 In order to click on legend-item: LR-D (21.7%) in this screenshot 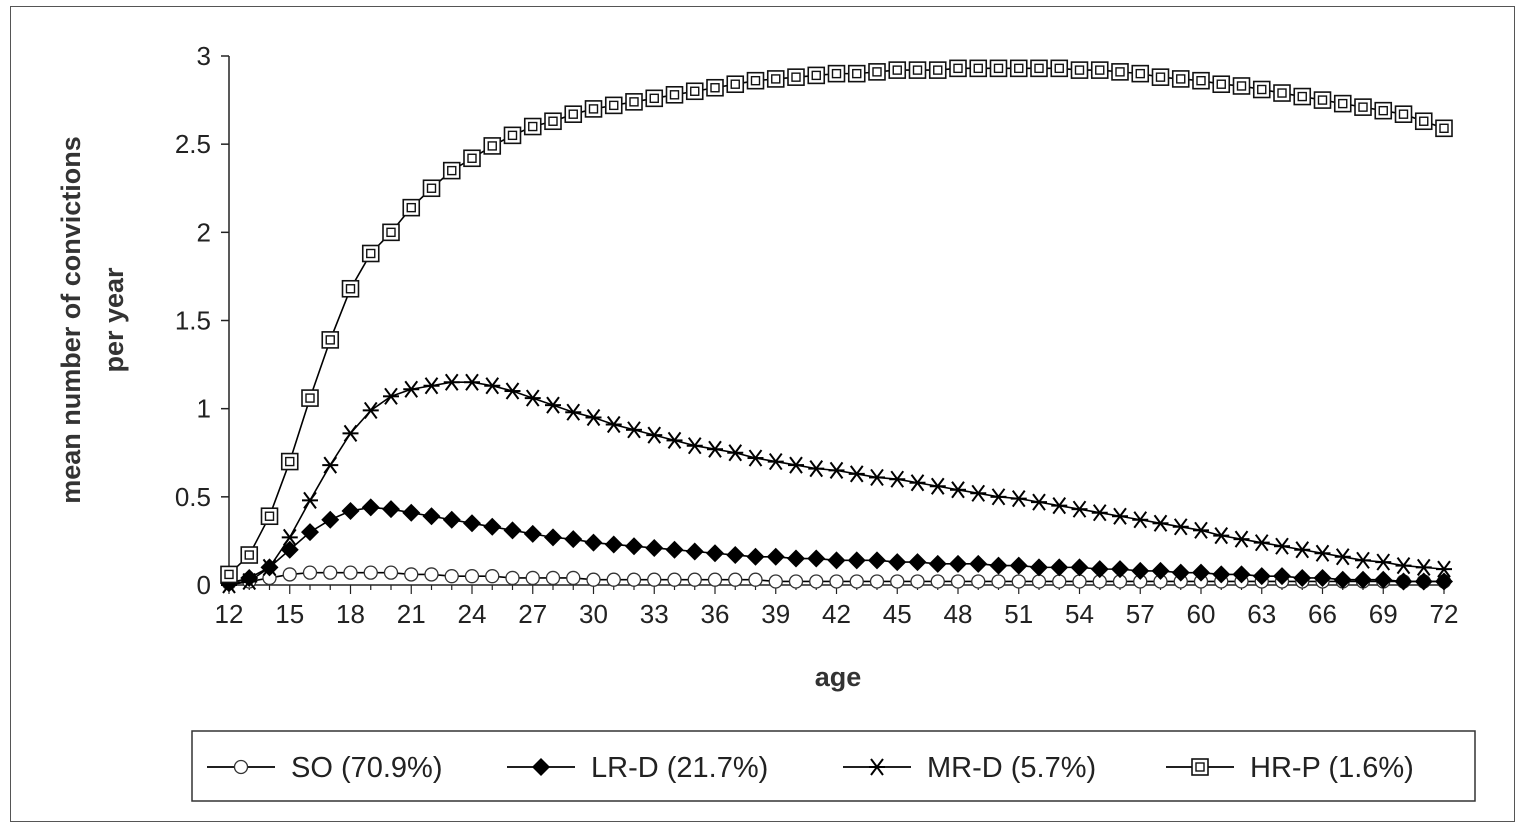, I will do `click(637, 768)`.